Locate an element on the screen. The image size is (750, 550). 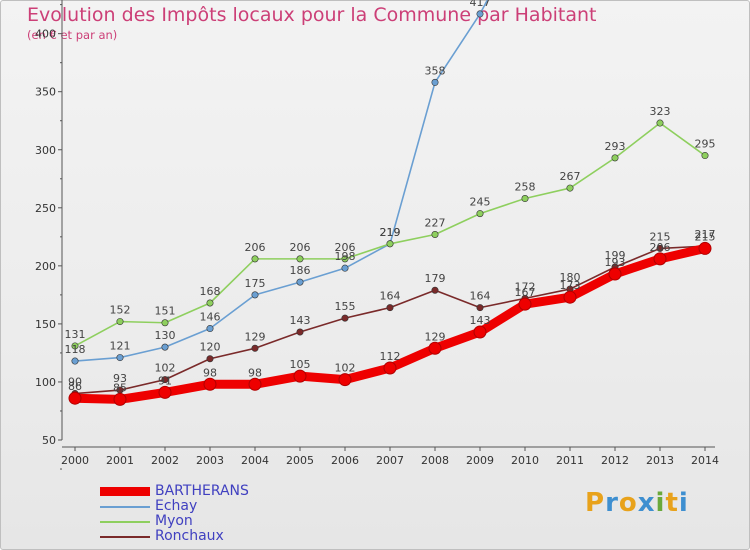
data-label: 293 is located at coordinates (615, 146).